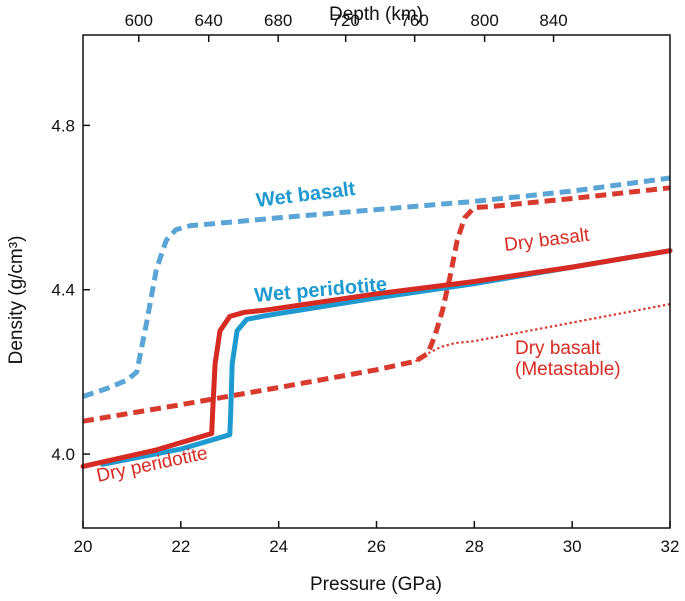  I want to click on top-tick-label: 760, so click(414, 20).